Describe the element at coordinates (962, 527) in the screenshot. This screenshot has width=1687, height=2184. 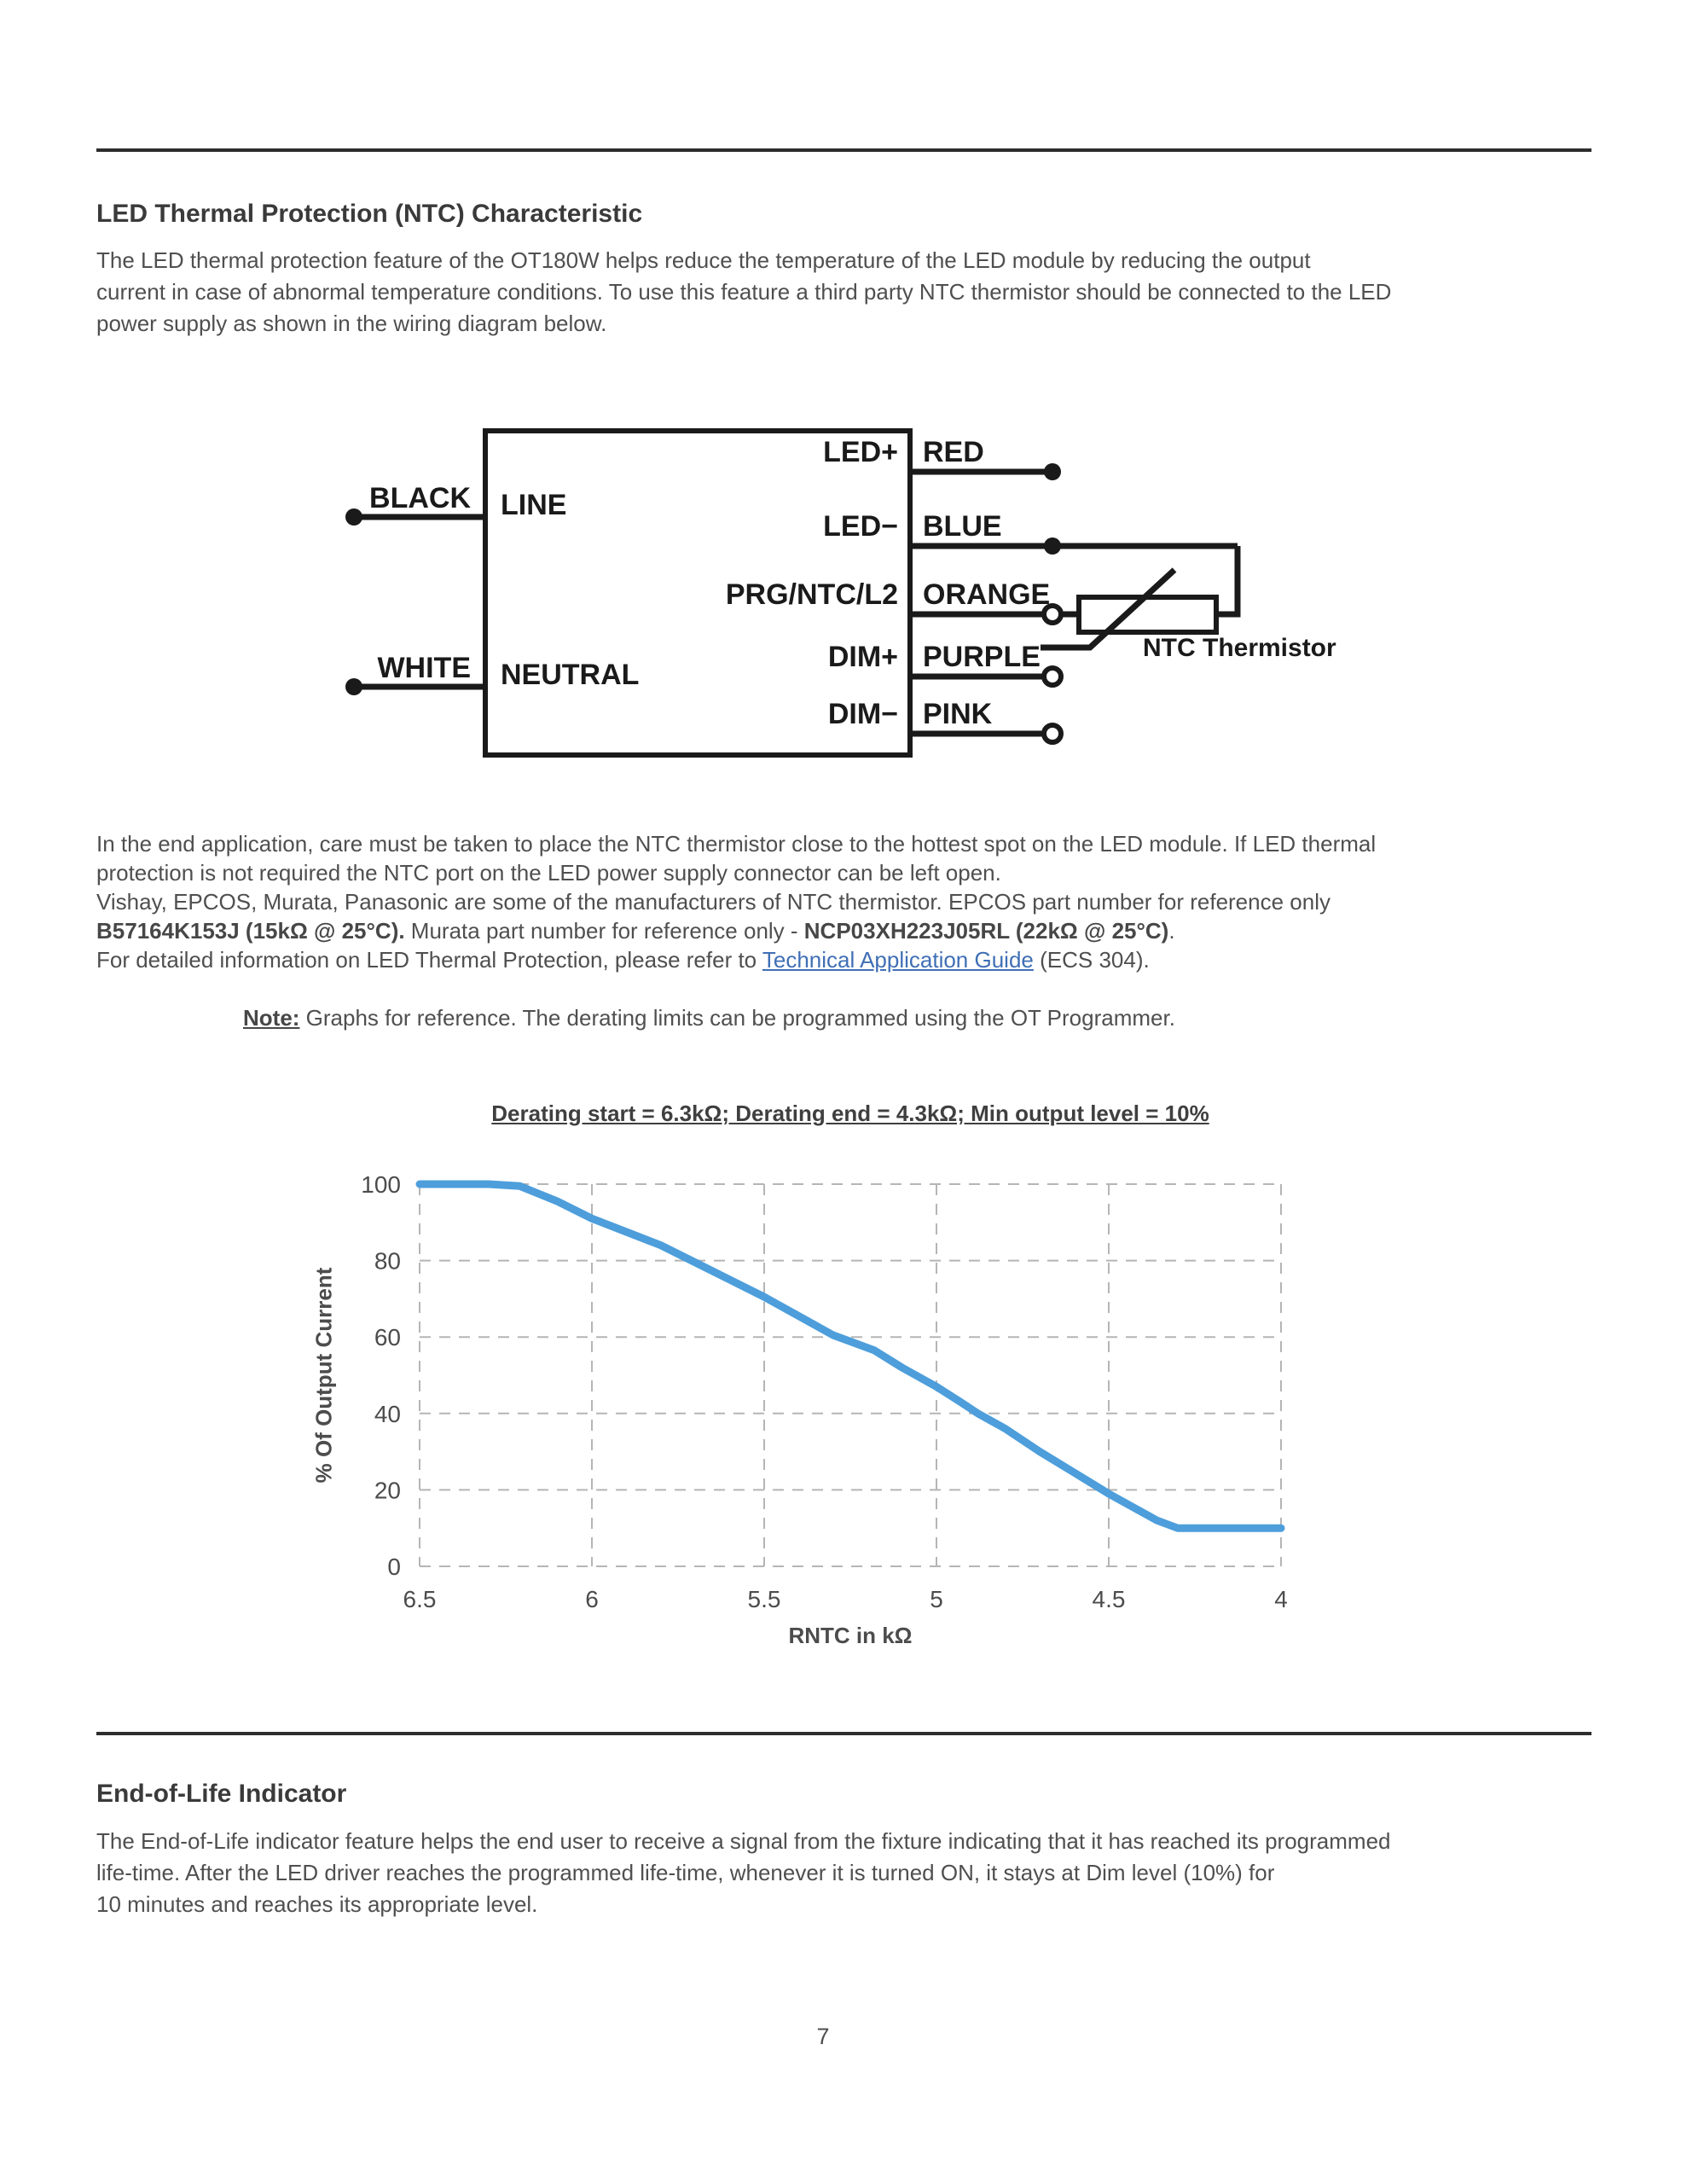
I see `wire-label-blue: BLUE` at that location.